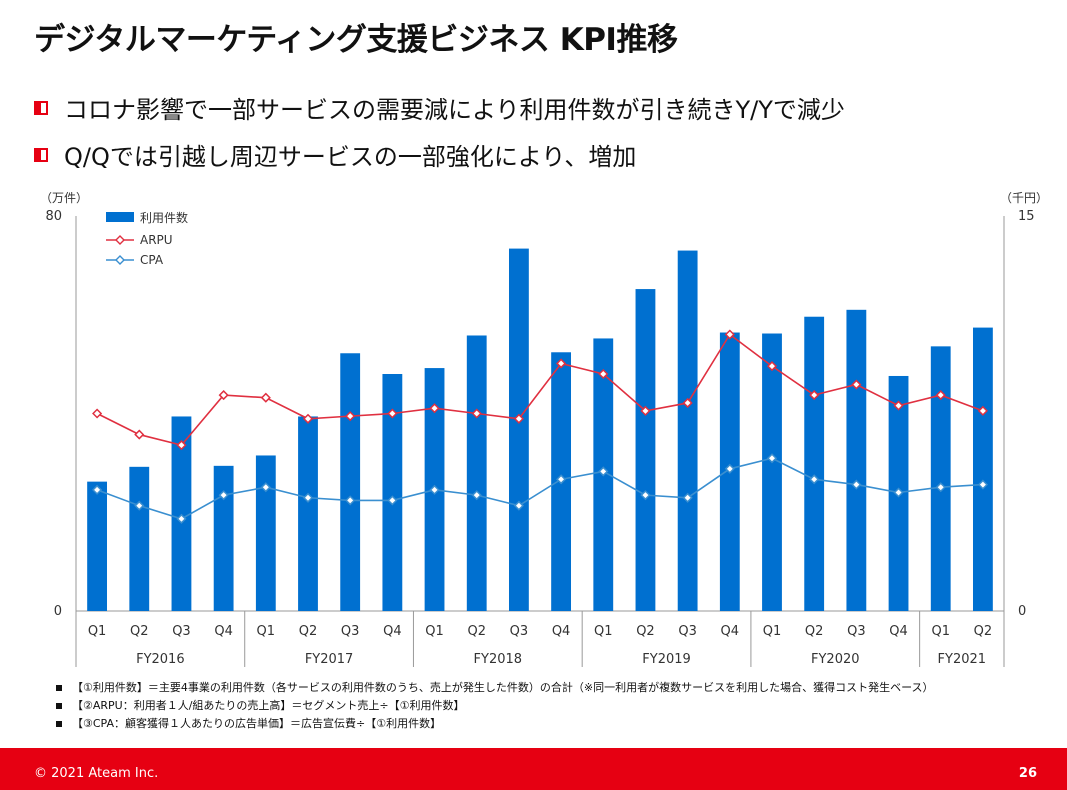 This screenshot has height=790, width=1067. What do you see at coordinates (1024, 198) in the screenshot?
I see `right-axis-unit: （千円）` at bounding box center [1024, 198].